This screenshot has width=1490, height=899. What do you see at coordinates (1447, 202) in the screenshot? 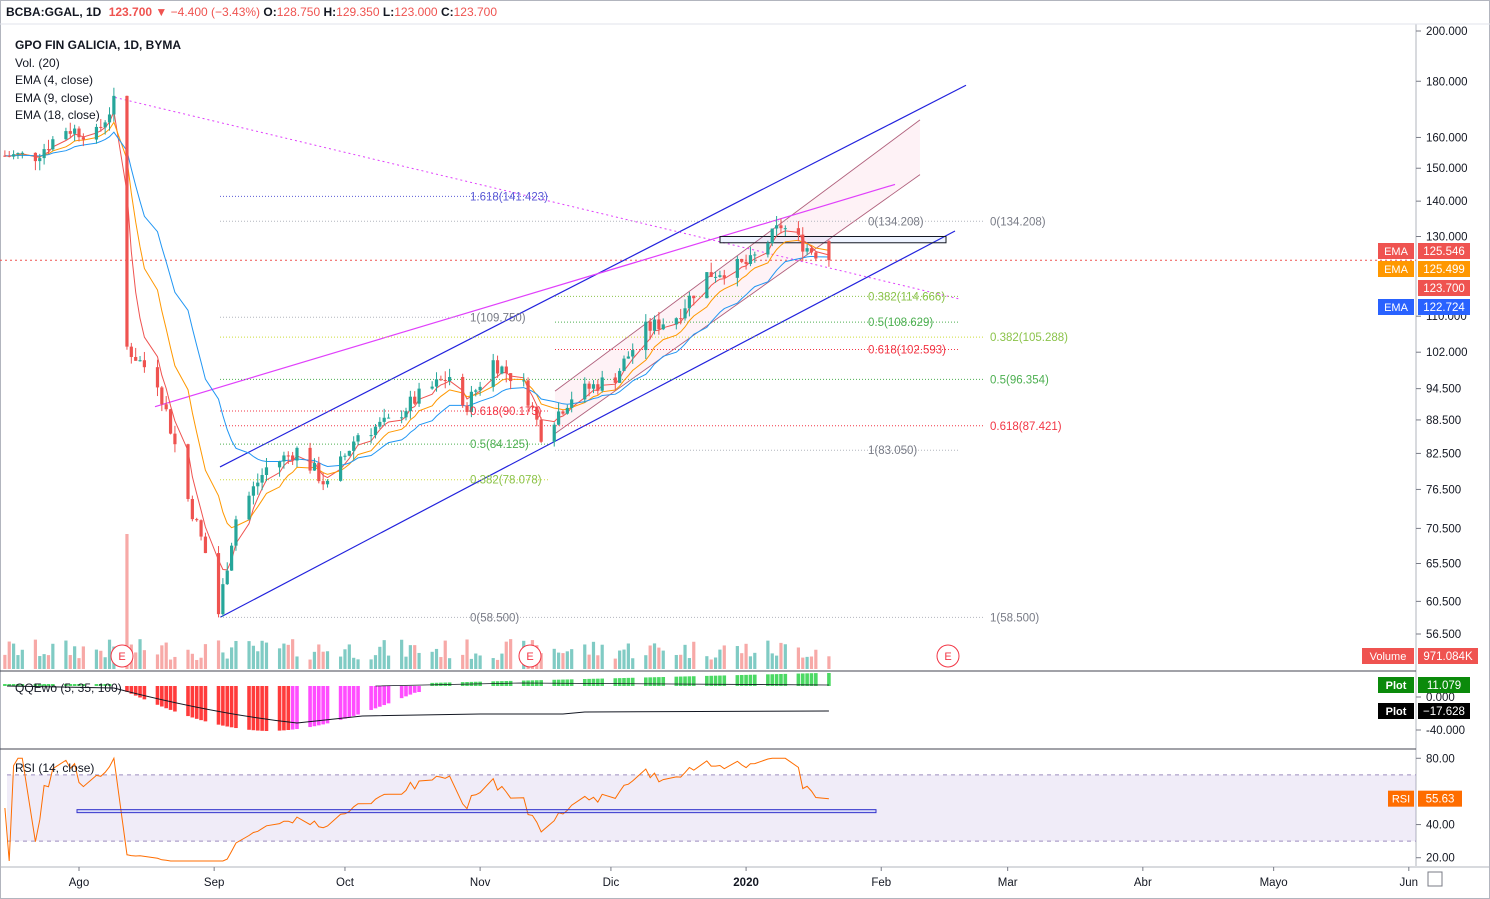
I see `price-tick-label: 140.000` at bounding box center [1447, 202].